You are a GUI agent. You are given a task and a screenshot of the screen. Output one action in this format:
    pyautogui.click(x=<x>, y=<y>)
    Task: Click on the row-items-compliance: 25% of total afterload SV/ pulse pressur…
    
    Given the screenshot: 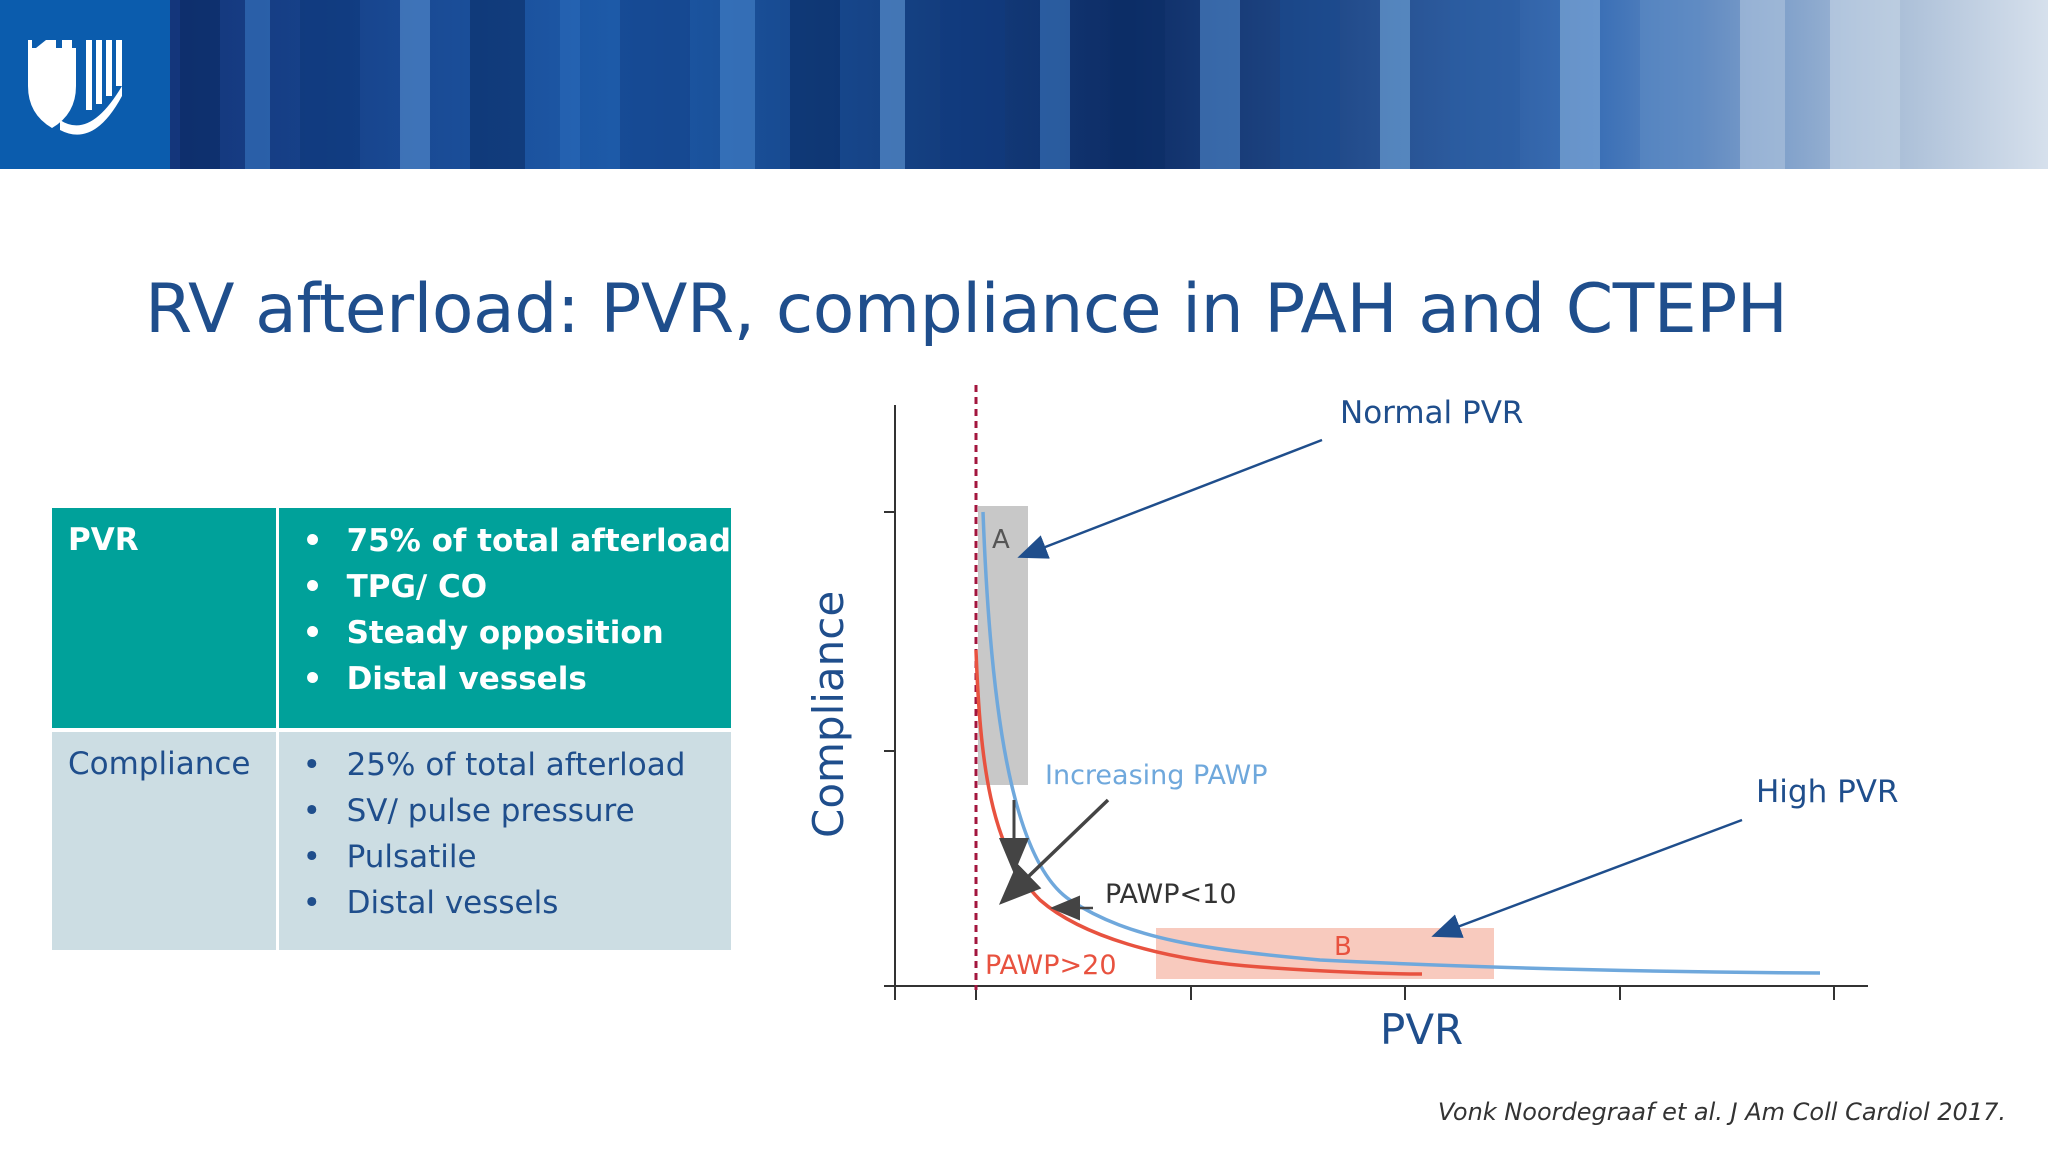 What is the action you would take?
    pyautogui.click(x=503, y=839)
    